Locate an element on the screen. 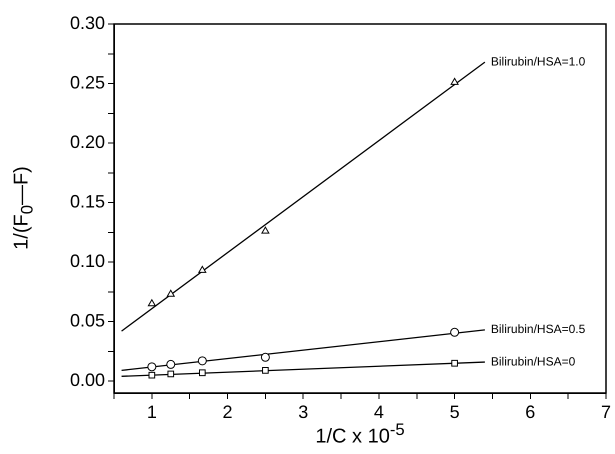  x-tick-label: 1 is located at coordinates (151, 412).